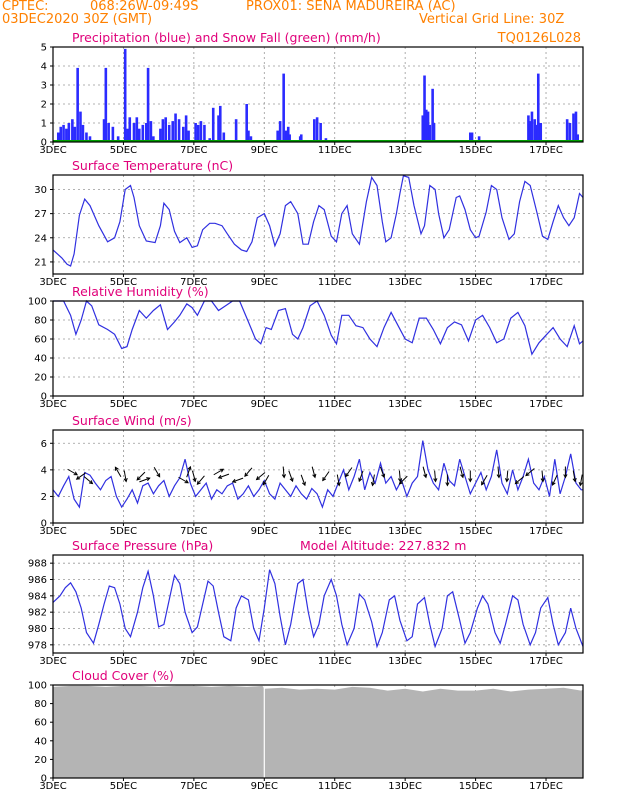 The height and width of the screenshot is (800, 618). What do you see at coordinates (318, 327) in the screenshot?
I see `rh-line` at bounding box center [318, 327].